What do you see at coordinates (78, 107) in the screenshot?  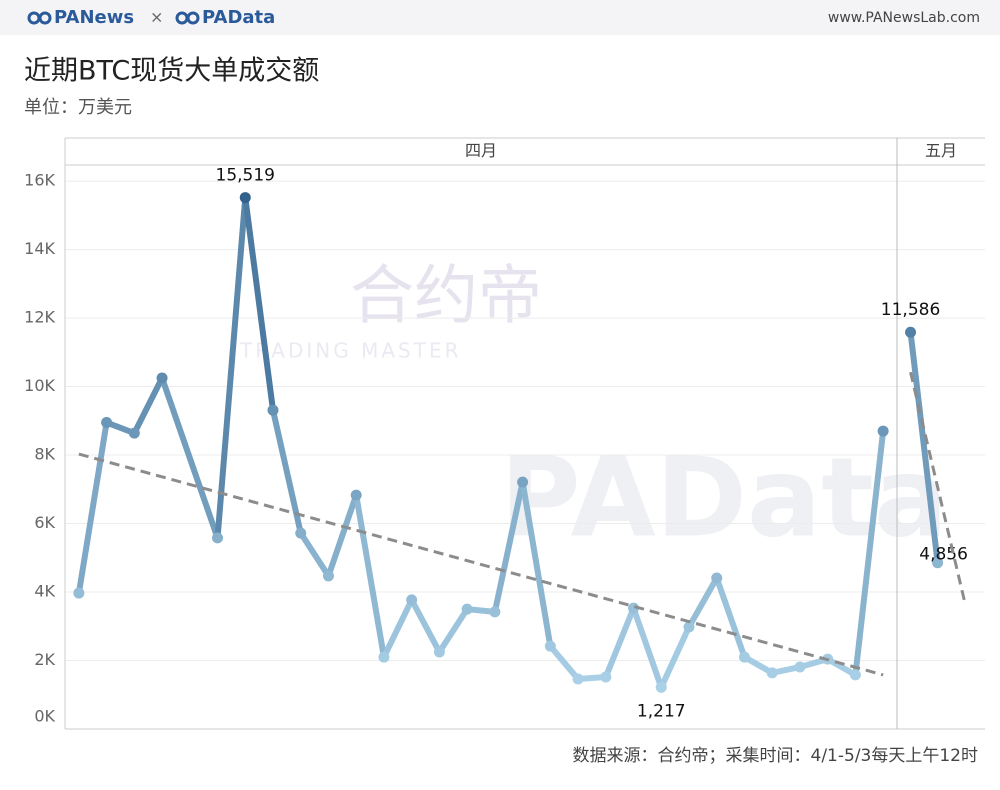 I see `subtitle: 单位：万美元` at bounding box center [78, 107].